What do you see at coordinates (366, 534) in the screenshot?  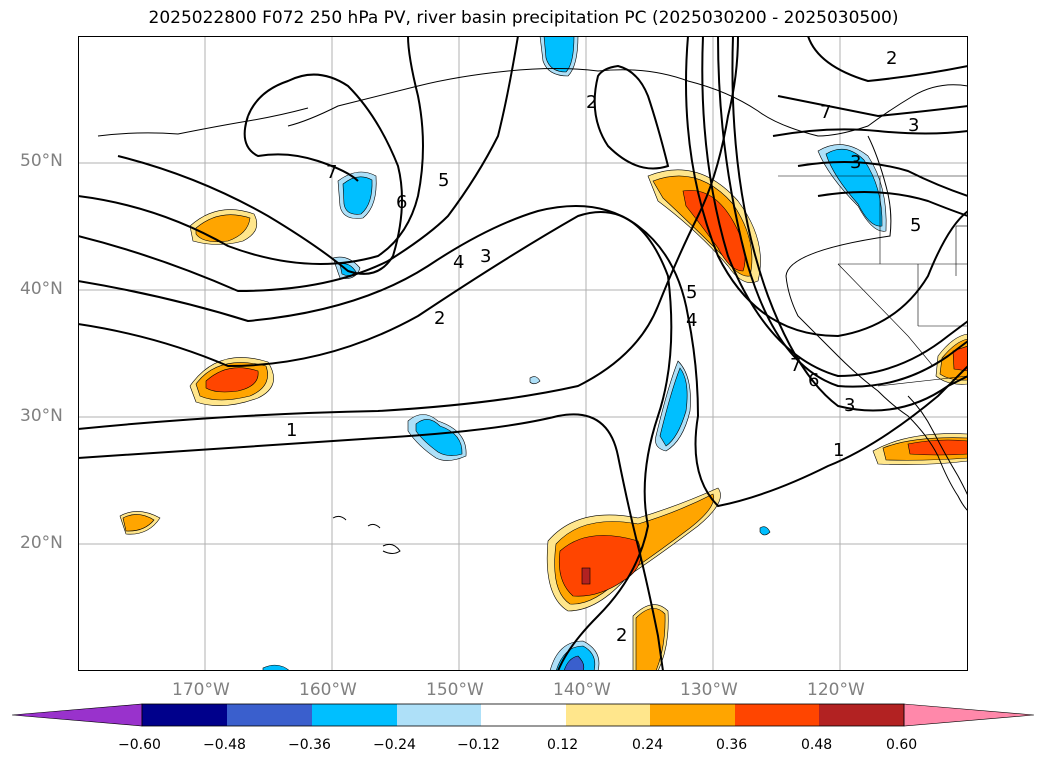 I see `hawaii-islands` at bounding box center [366, 534].